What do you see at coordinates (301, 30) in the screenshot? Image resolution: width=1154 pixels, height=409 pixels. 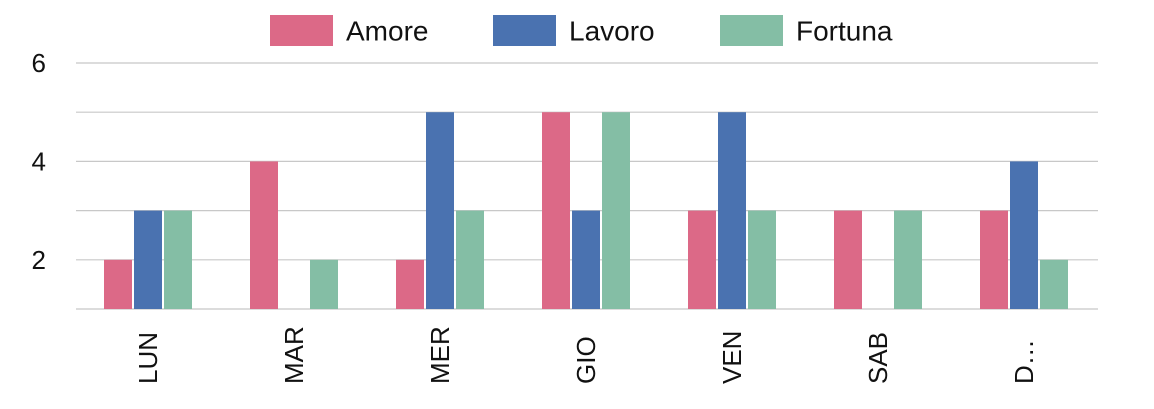 I see `legend-swatch-amore` at bounding box center [301, 30].